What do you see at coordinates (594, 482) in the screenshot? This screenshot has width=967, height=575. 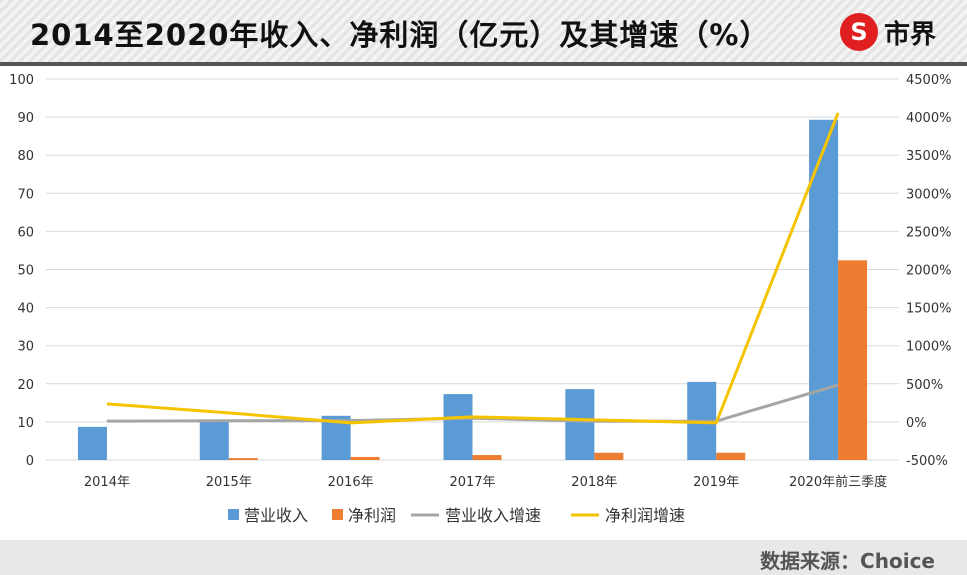 I see `category-label: 2018年` at bounding box center [594, 482].